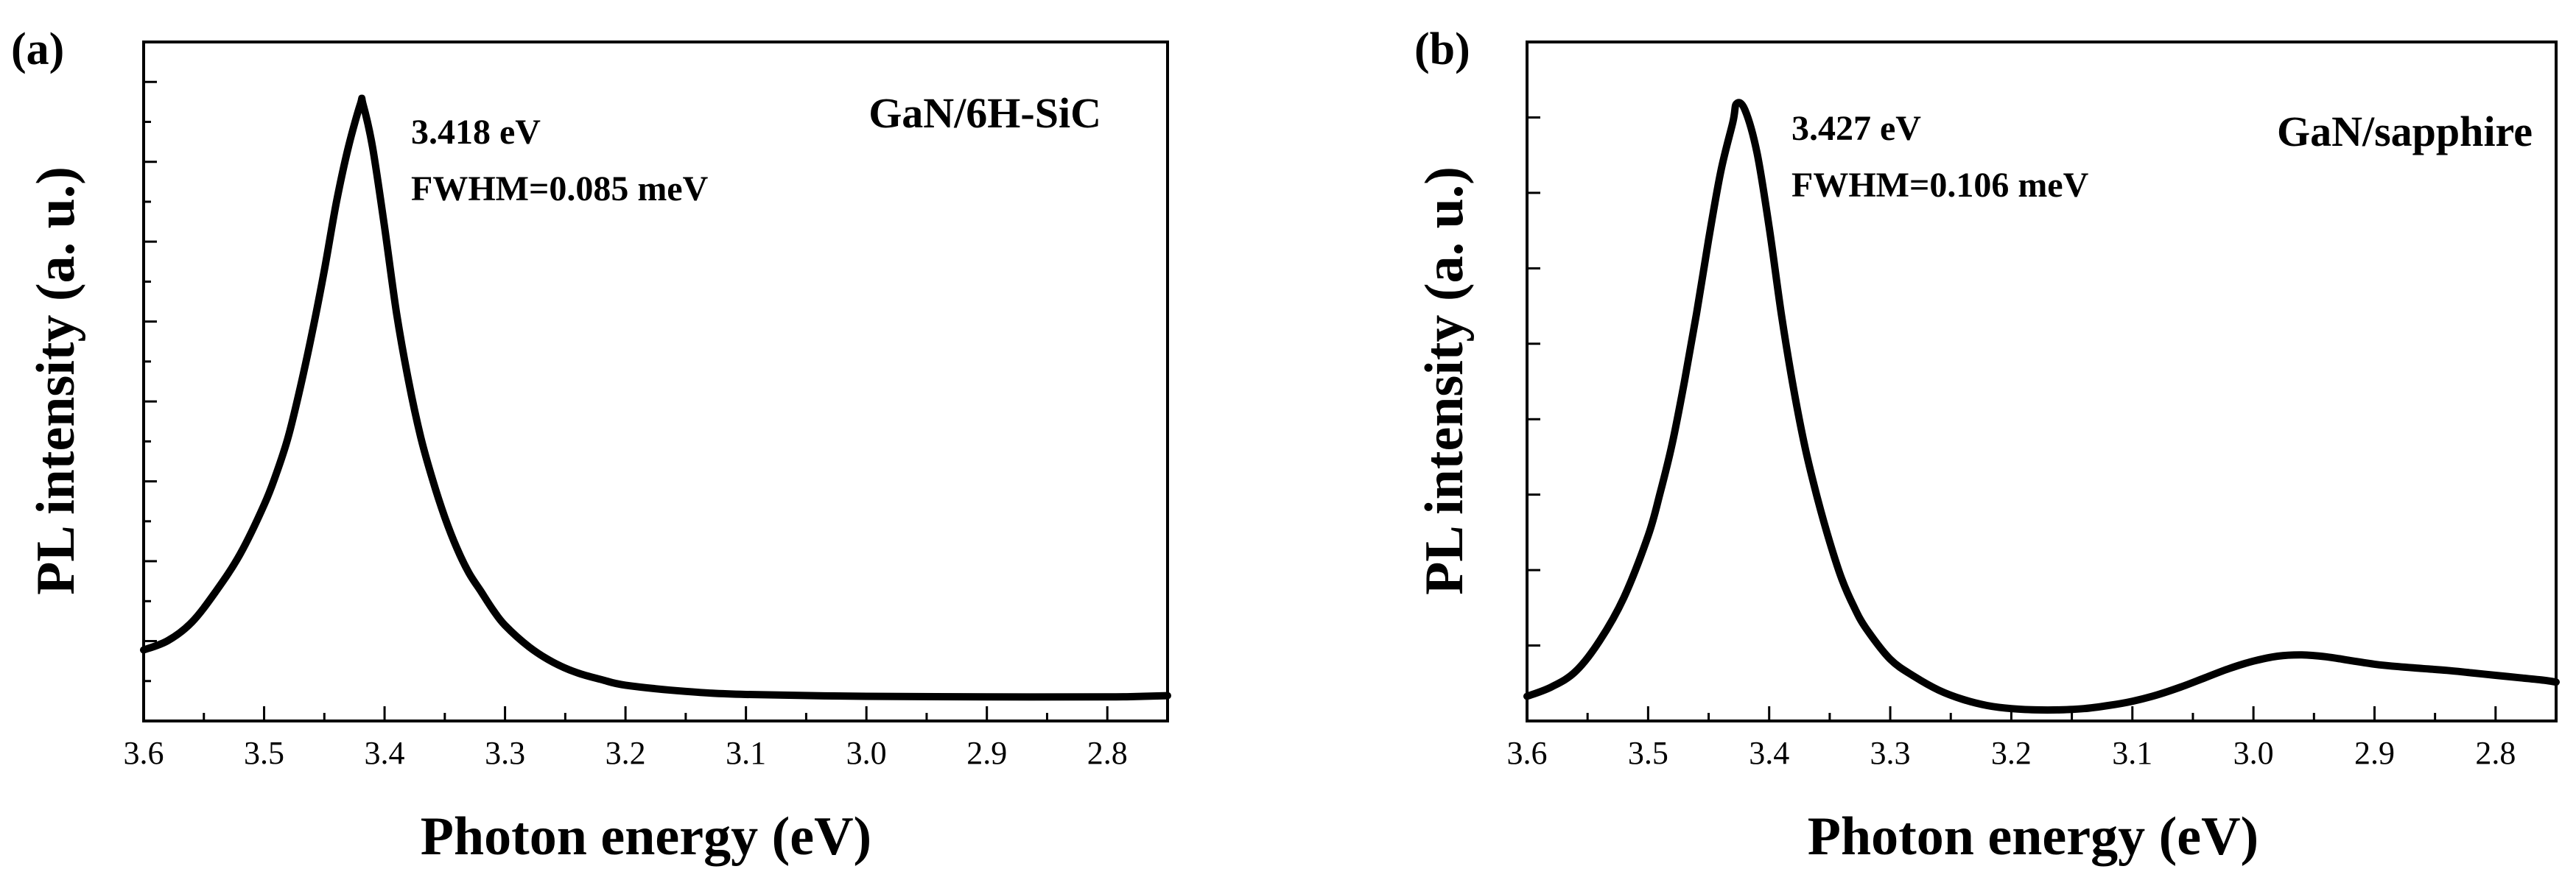 Image resolution: width=2576 pixels, height=883 pixels. Describe the element at coordinates (2033, 836) in the screenshot. I see `panel-b-x-axis-label: Photon energy (eV)` at that location.